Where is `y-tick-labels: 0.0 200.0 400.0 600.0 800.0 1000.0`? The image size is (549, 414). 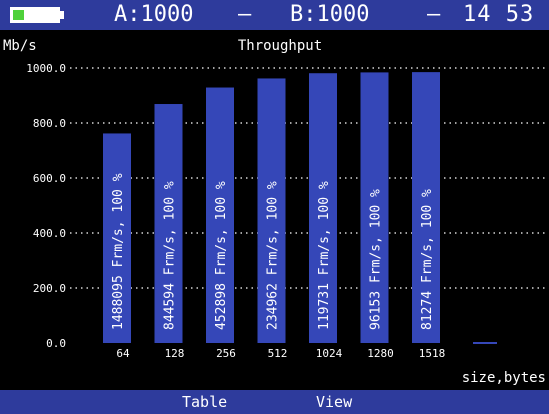 y-tick-labels: 0.0 200.0 400.0 600.0 800.0 1000.0 is located at coordinates (46, 206).